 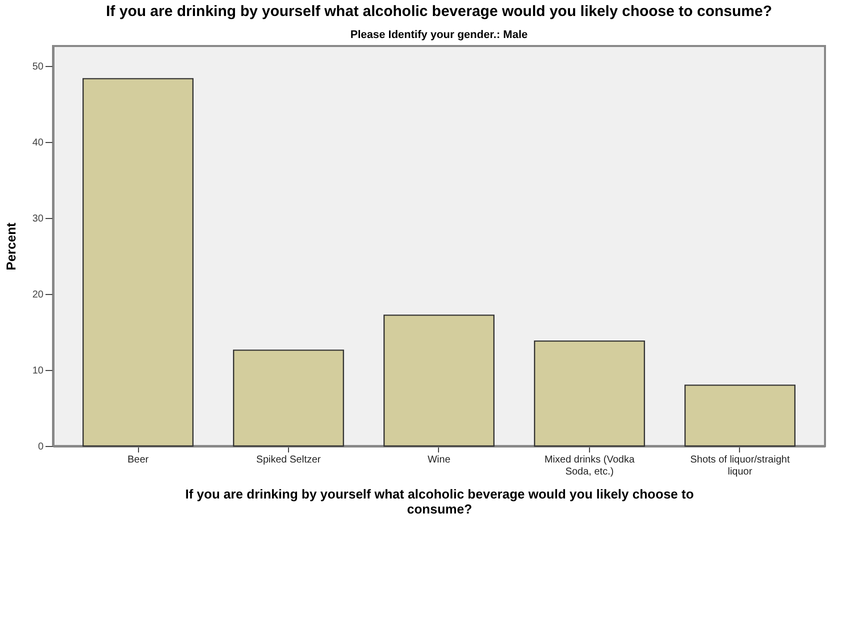 What do you see at coordinates (289, 460) in the screenshot?
I see `x-tick-label: Spiked Seltzer` at bounding box center [289, 460].